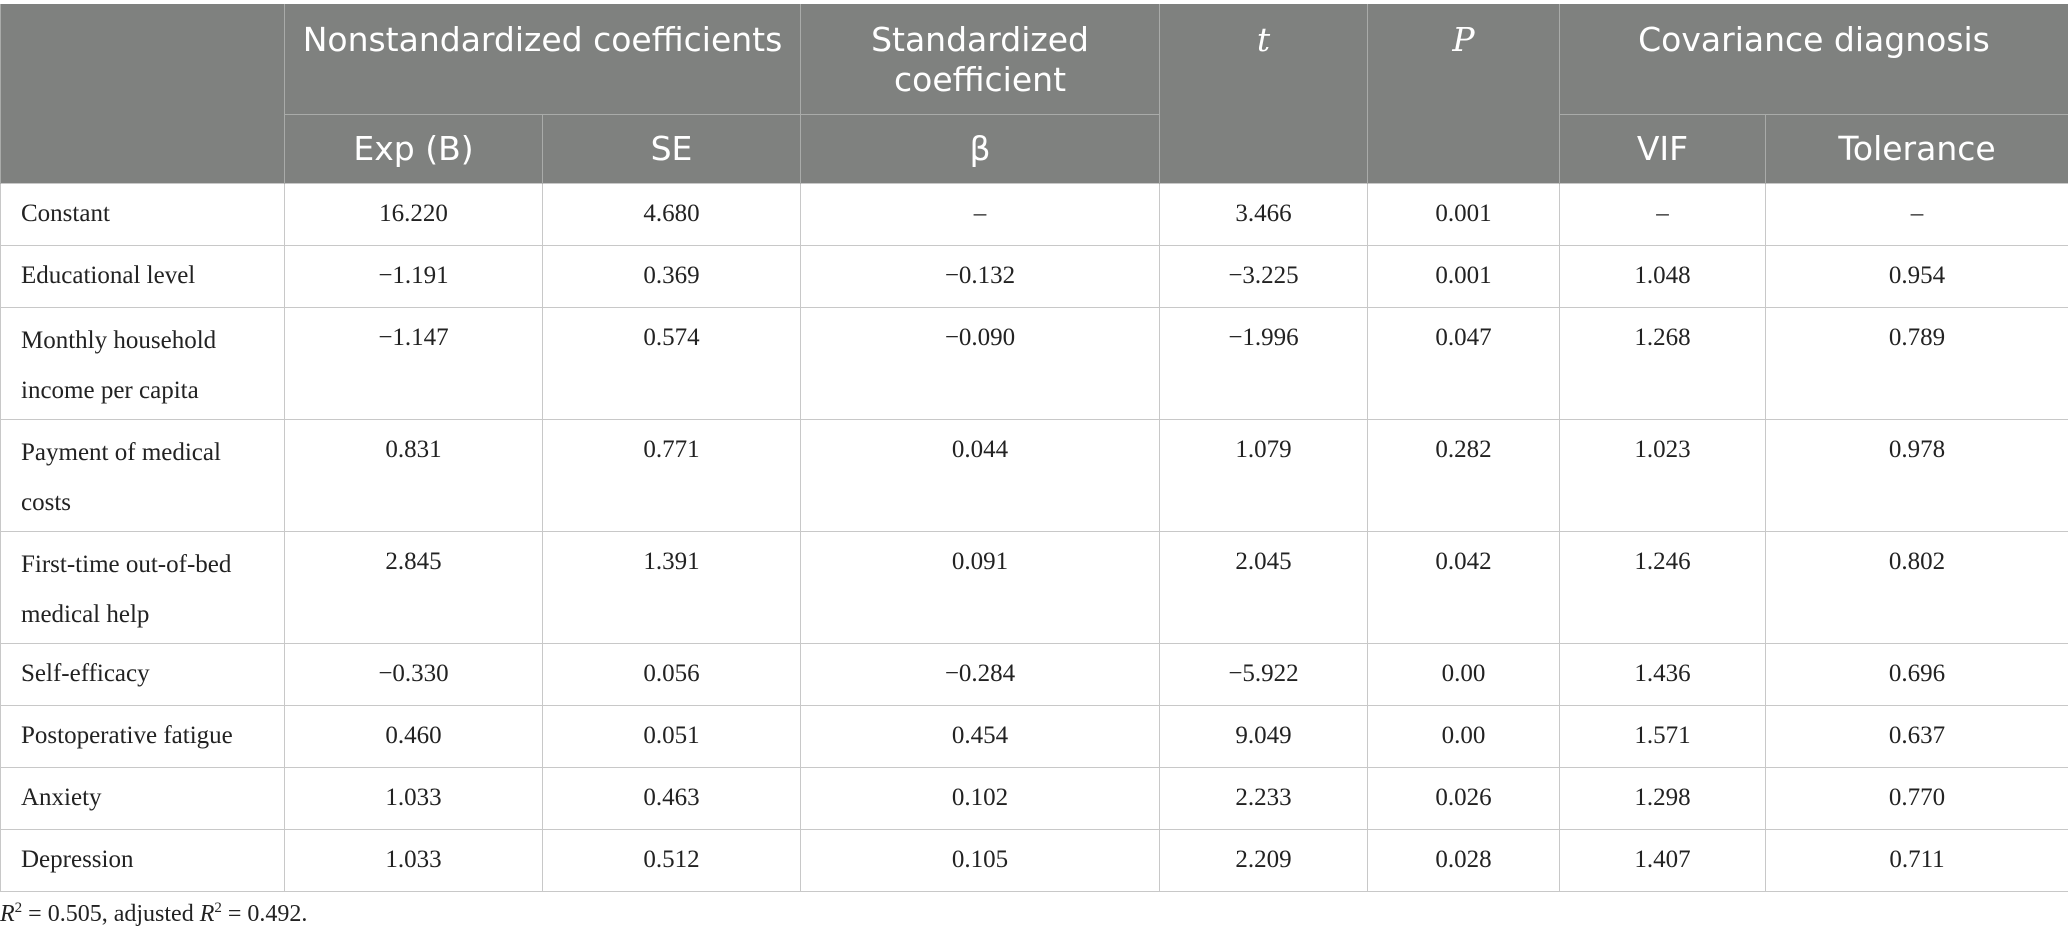 The height and width of the screenshot is (939, 2068). Describe the element at coordinates (413, 148) in the screenshot. I see `header-exp-b: Exp (B)` at that location.